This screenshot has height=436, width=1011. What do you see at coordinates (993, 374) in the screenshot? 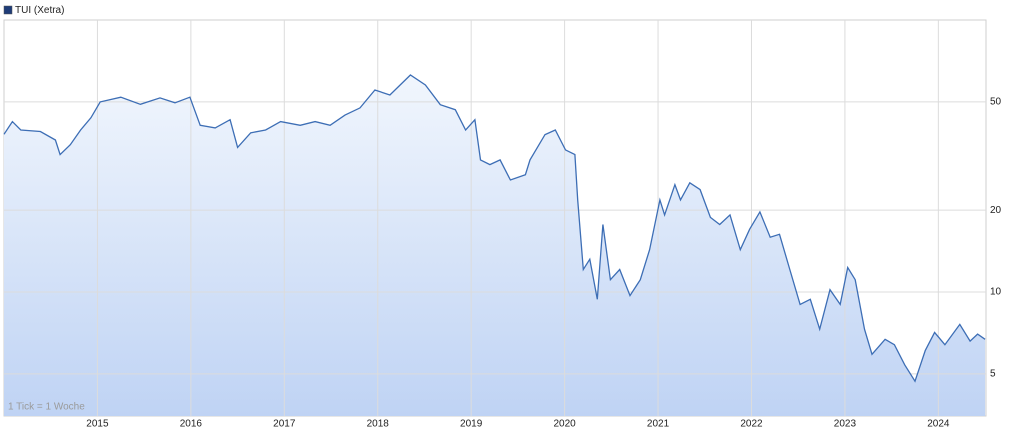
I see `y-tick-label: 5` at bounding box center [993, 374].